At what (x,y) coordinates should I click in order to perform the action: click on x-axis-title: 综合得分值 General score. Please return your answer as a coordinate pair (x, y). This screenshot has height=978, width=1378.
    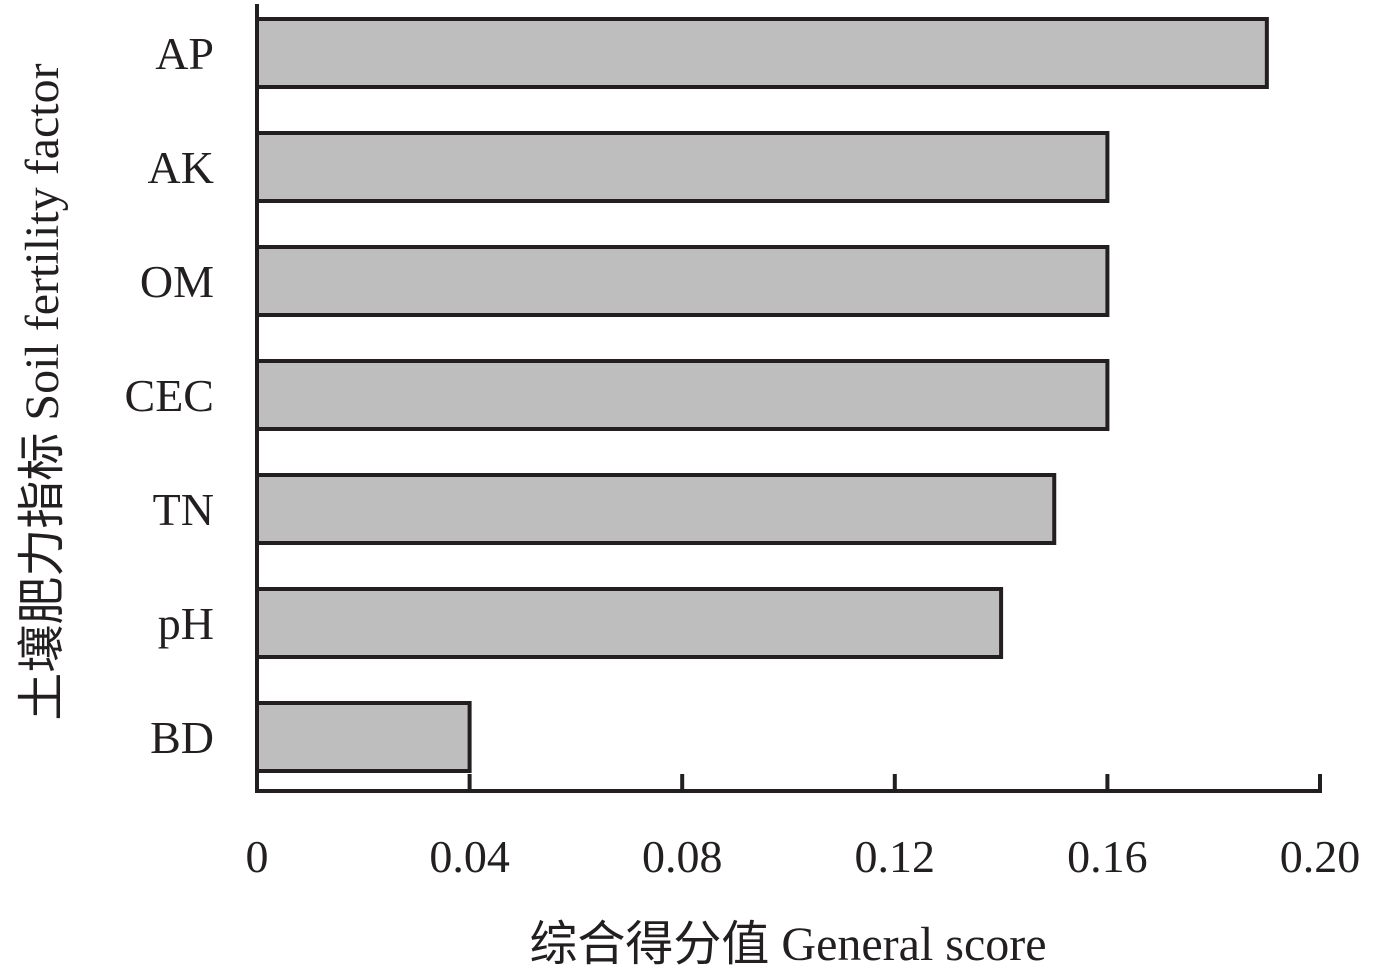
    Looking at the image, I should click on (787, 944).